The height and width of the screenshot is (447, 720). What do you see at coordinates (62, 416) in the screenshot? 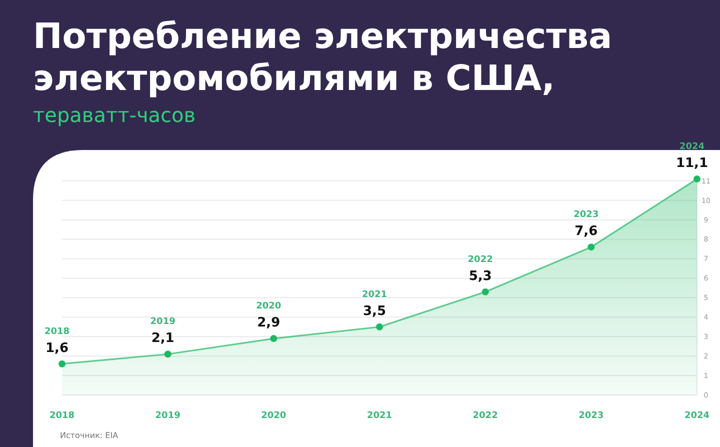
I see `x-tick-label: 2018` at bounding box center [62, 416].